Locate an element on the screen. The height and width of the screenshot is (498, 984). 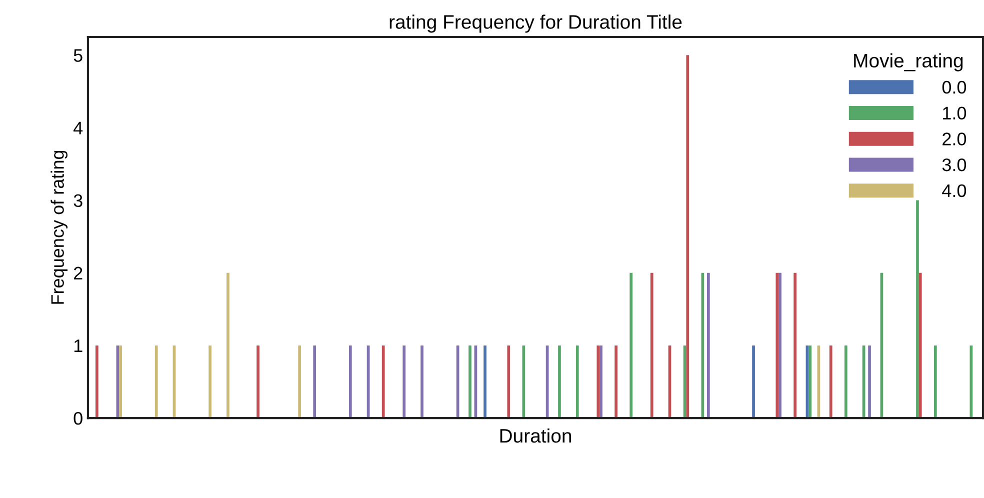
y-tick-label: 4 is located at coordinates (78, 128).